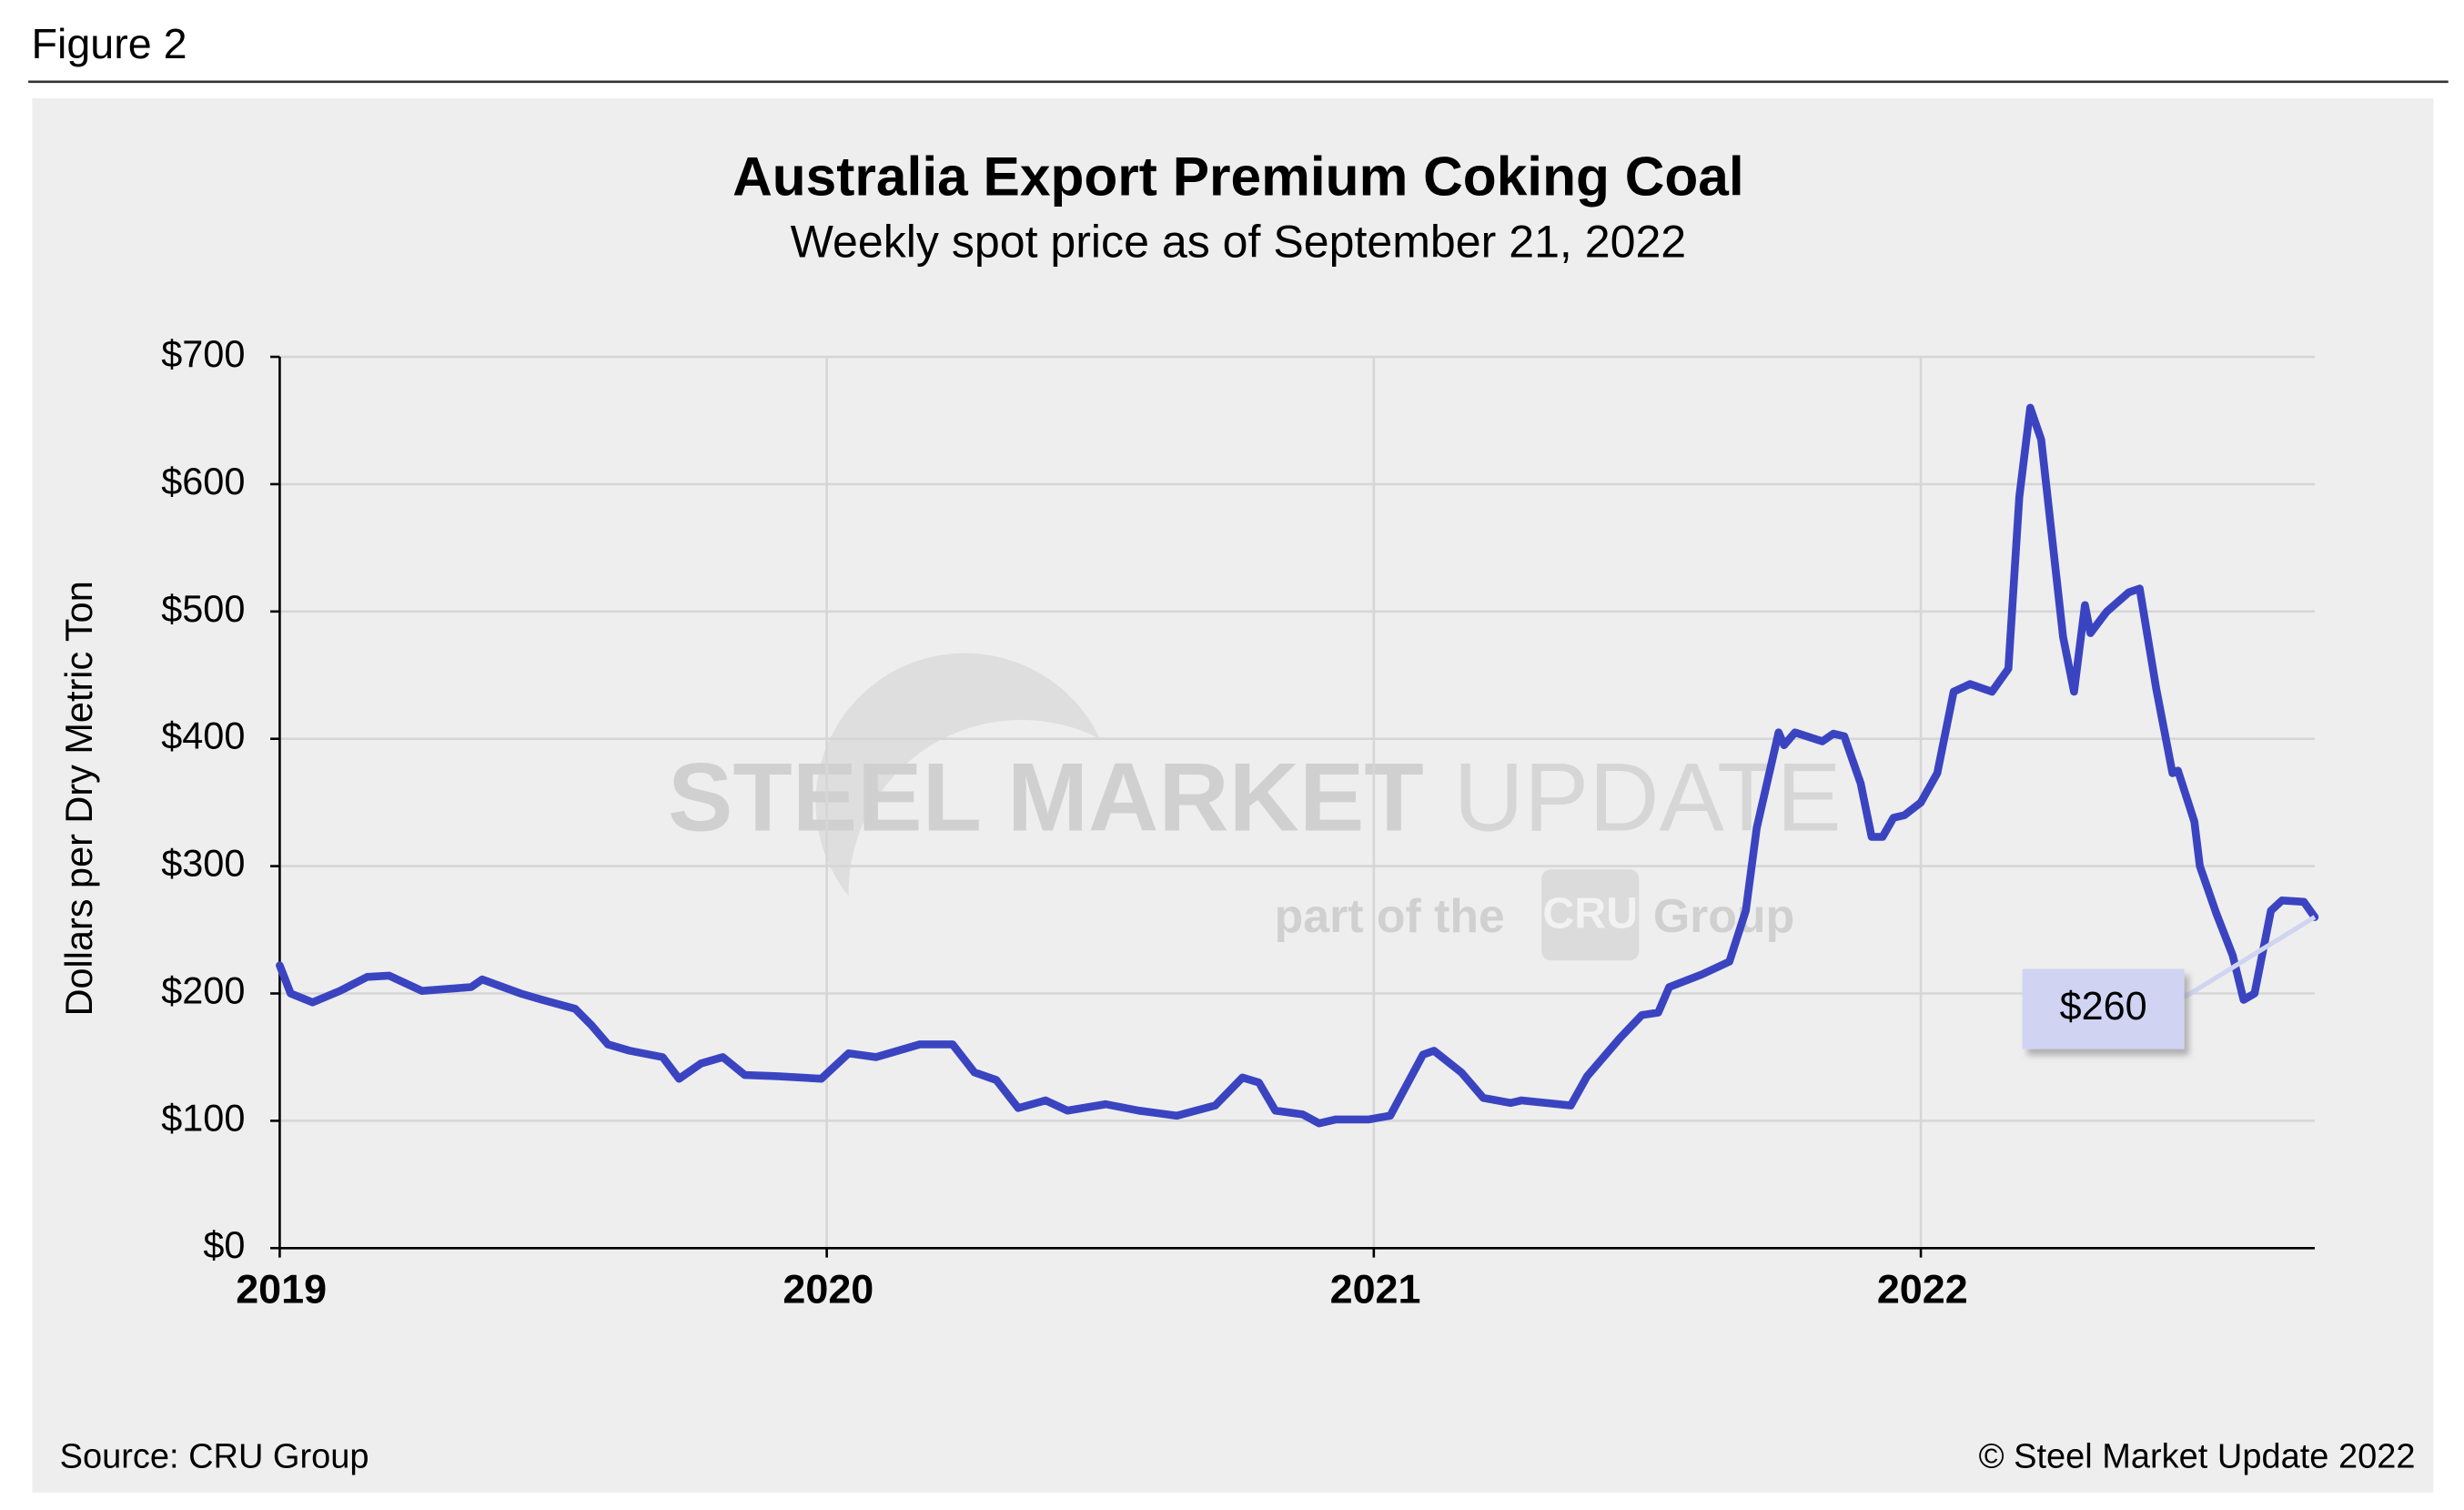 The image size is (2464, 1510). What do you see at coordinates (1375, 1289) in the screenshot?
I see `x-tick-label: 2021` at bounding box center [1375, 1289].